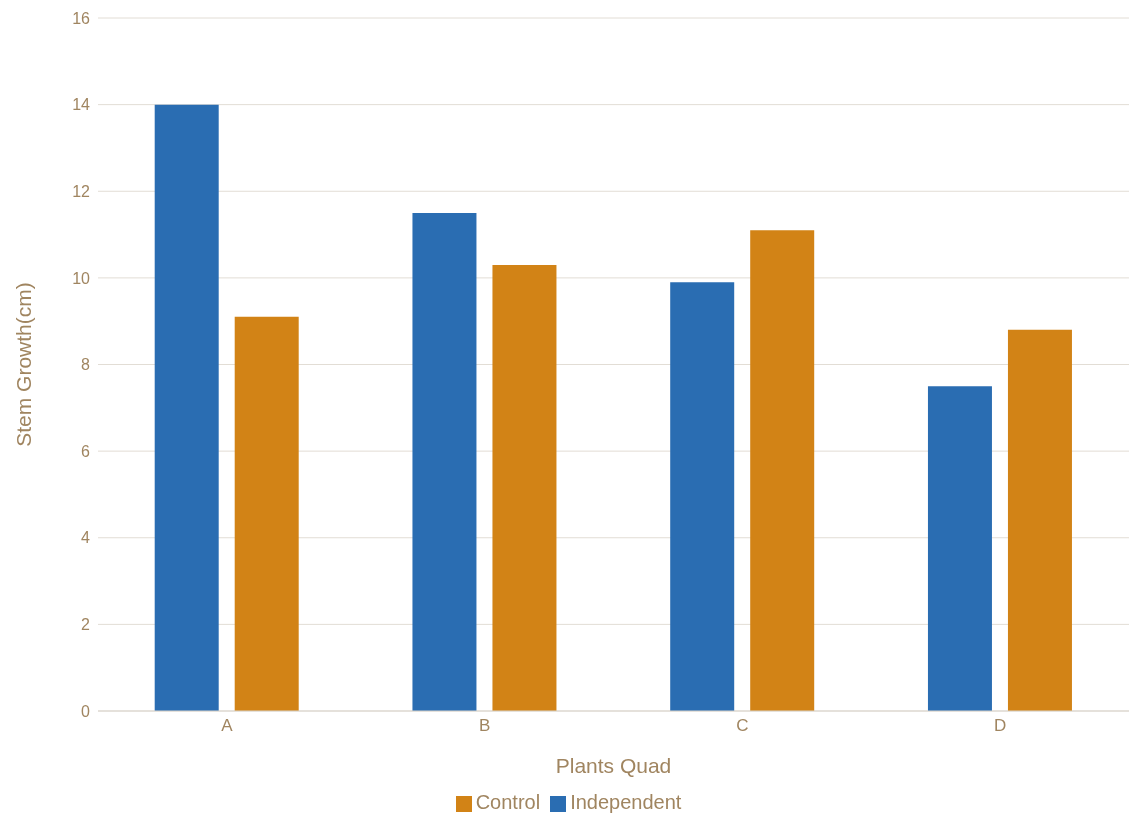 This screenshot has height=832, width=1137. What do you see at coordinates (613, 765) in the screenshot?
I see `x-axis-title: Plants Quad` at bounding box center [613, 765].